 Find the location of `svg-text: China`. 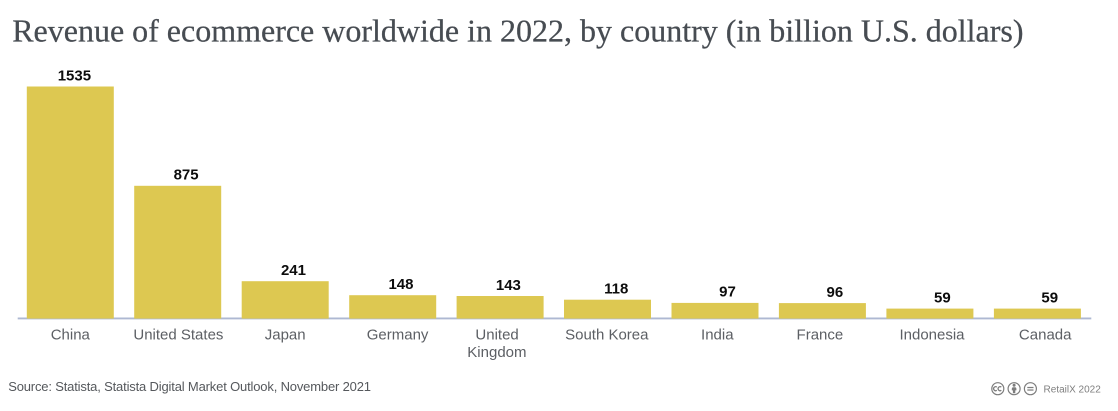

svg-text: China is located at coordinates (71, 334).